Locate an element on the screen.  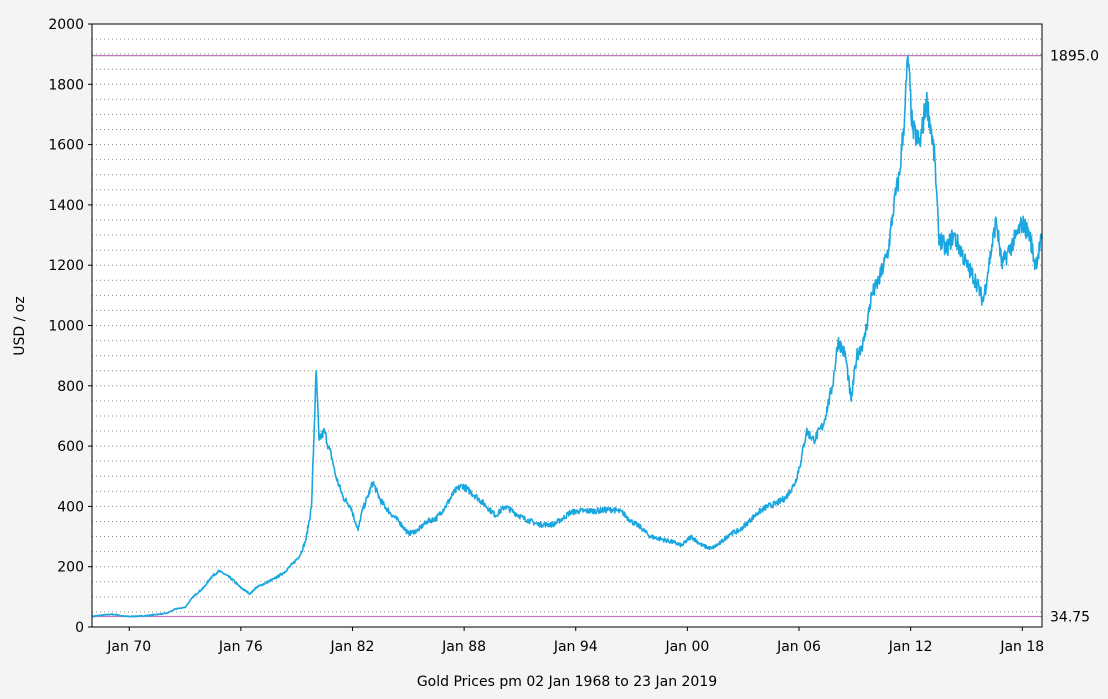
x-tick-label: Jan 18 is located at coordinates (1021, 647).